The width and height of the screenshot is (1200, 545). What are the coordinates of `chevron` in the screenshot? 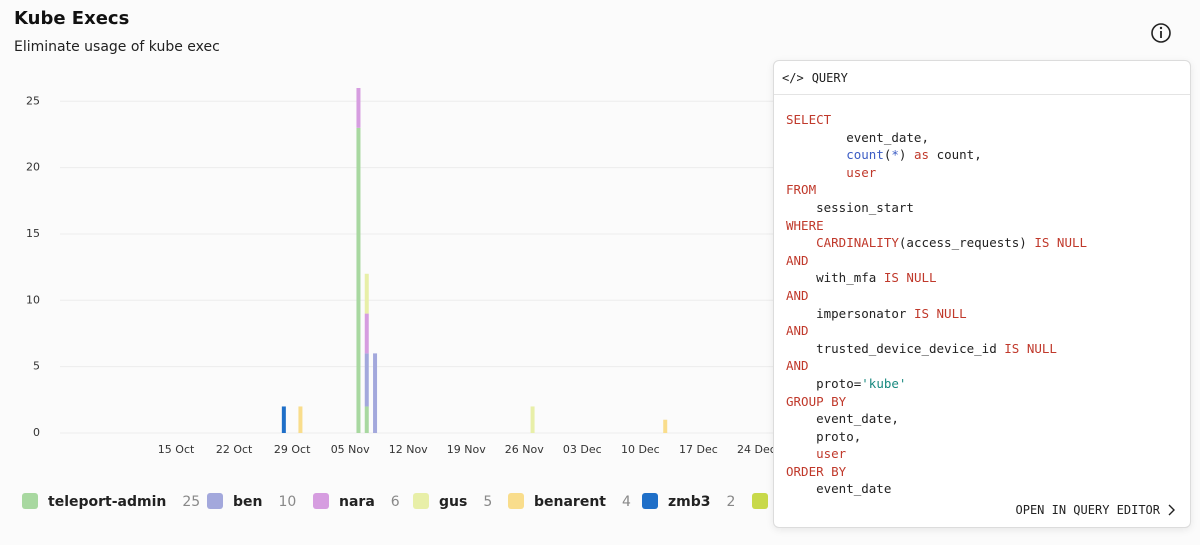 It's located at (1171, 510).